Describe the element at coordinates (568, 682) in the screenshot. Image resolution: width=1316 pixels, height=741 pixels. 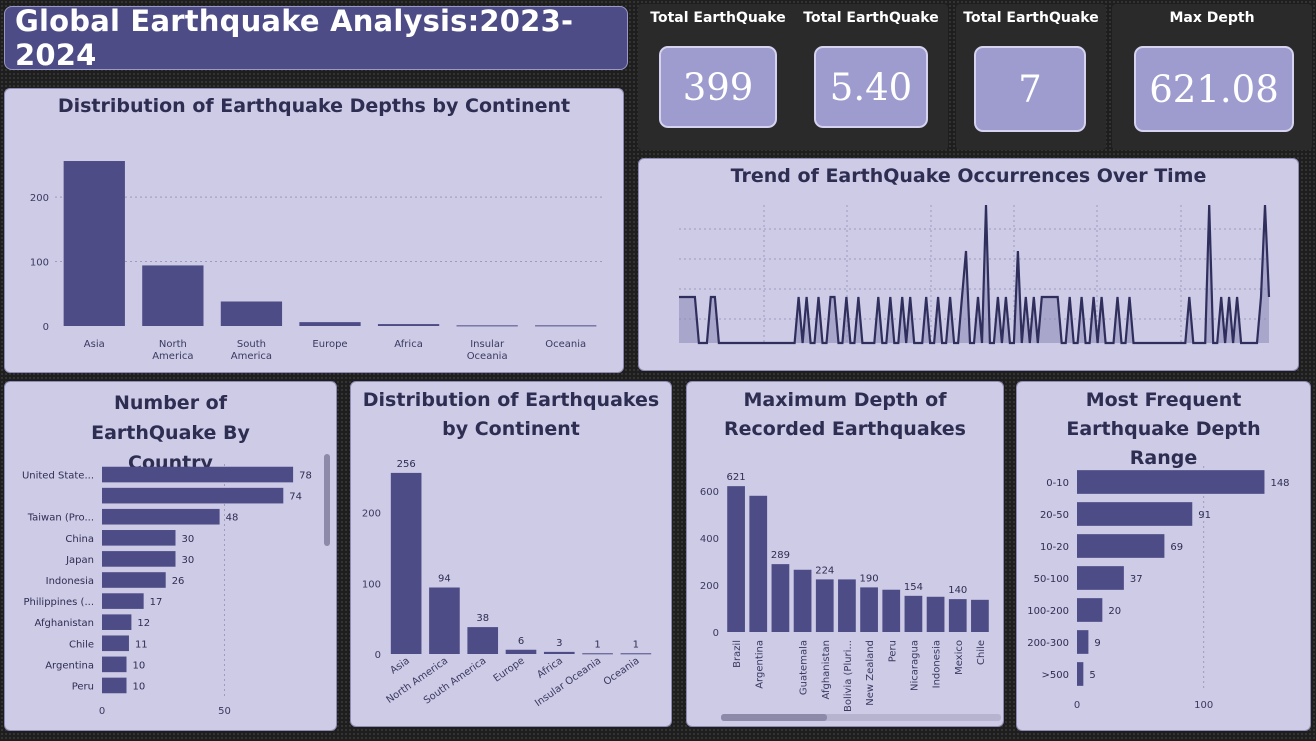
I see `x-tick-label: Insular Oceania` at that location.